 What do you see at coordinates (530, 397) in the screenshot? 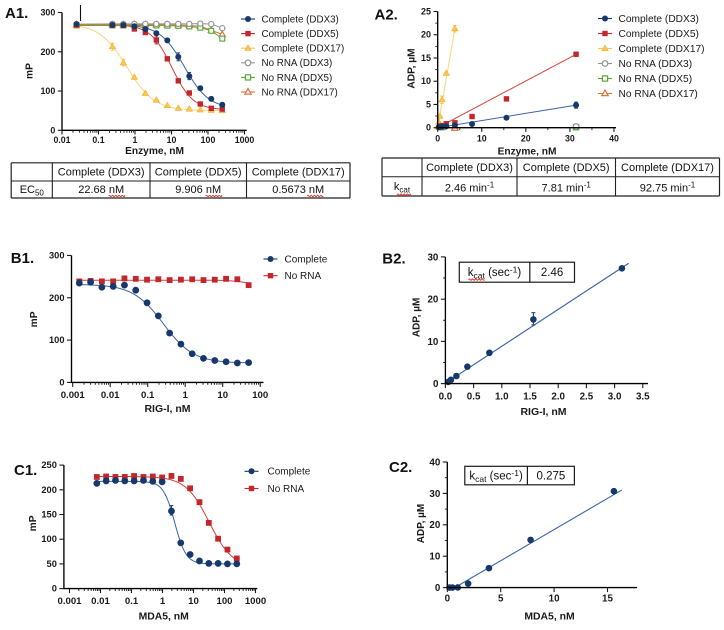
I see `svg-text: 1.5` at bounding box center [530, 397].